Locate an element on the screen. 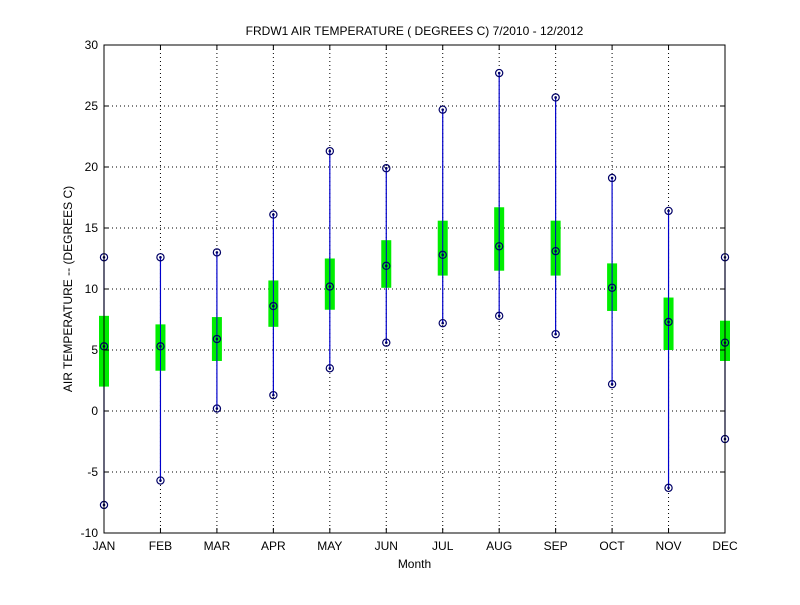 This screenshot has width=800, height=605. x-tick-label: JAN is located at coordinates (104, 546).